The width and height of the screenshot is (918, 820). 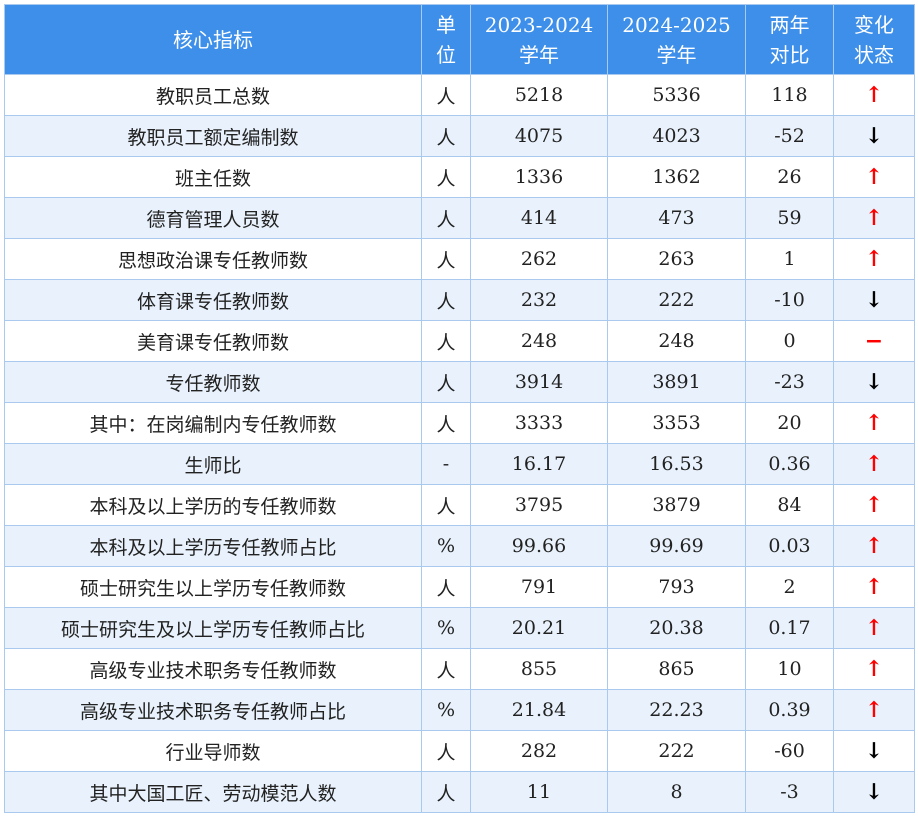 What do you see at coordinates (539, 259) in the screenshot?
I see `value-cell: 262` at bounding box center [539, 259].